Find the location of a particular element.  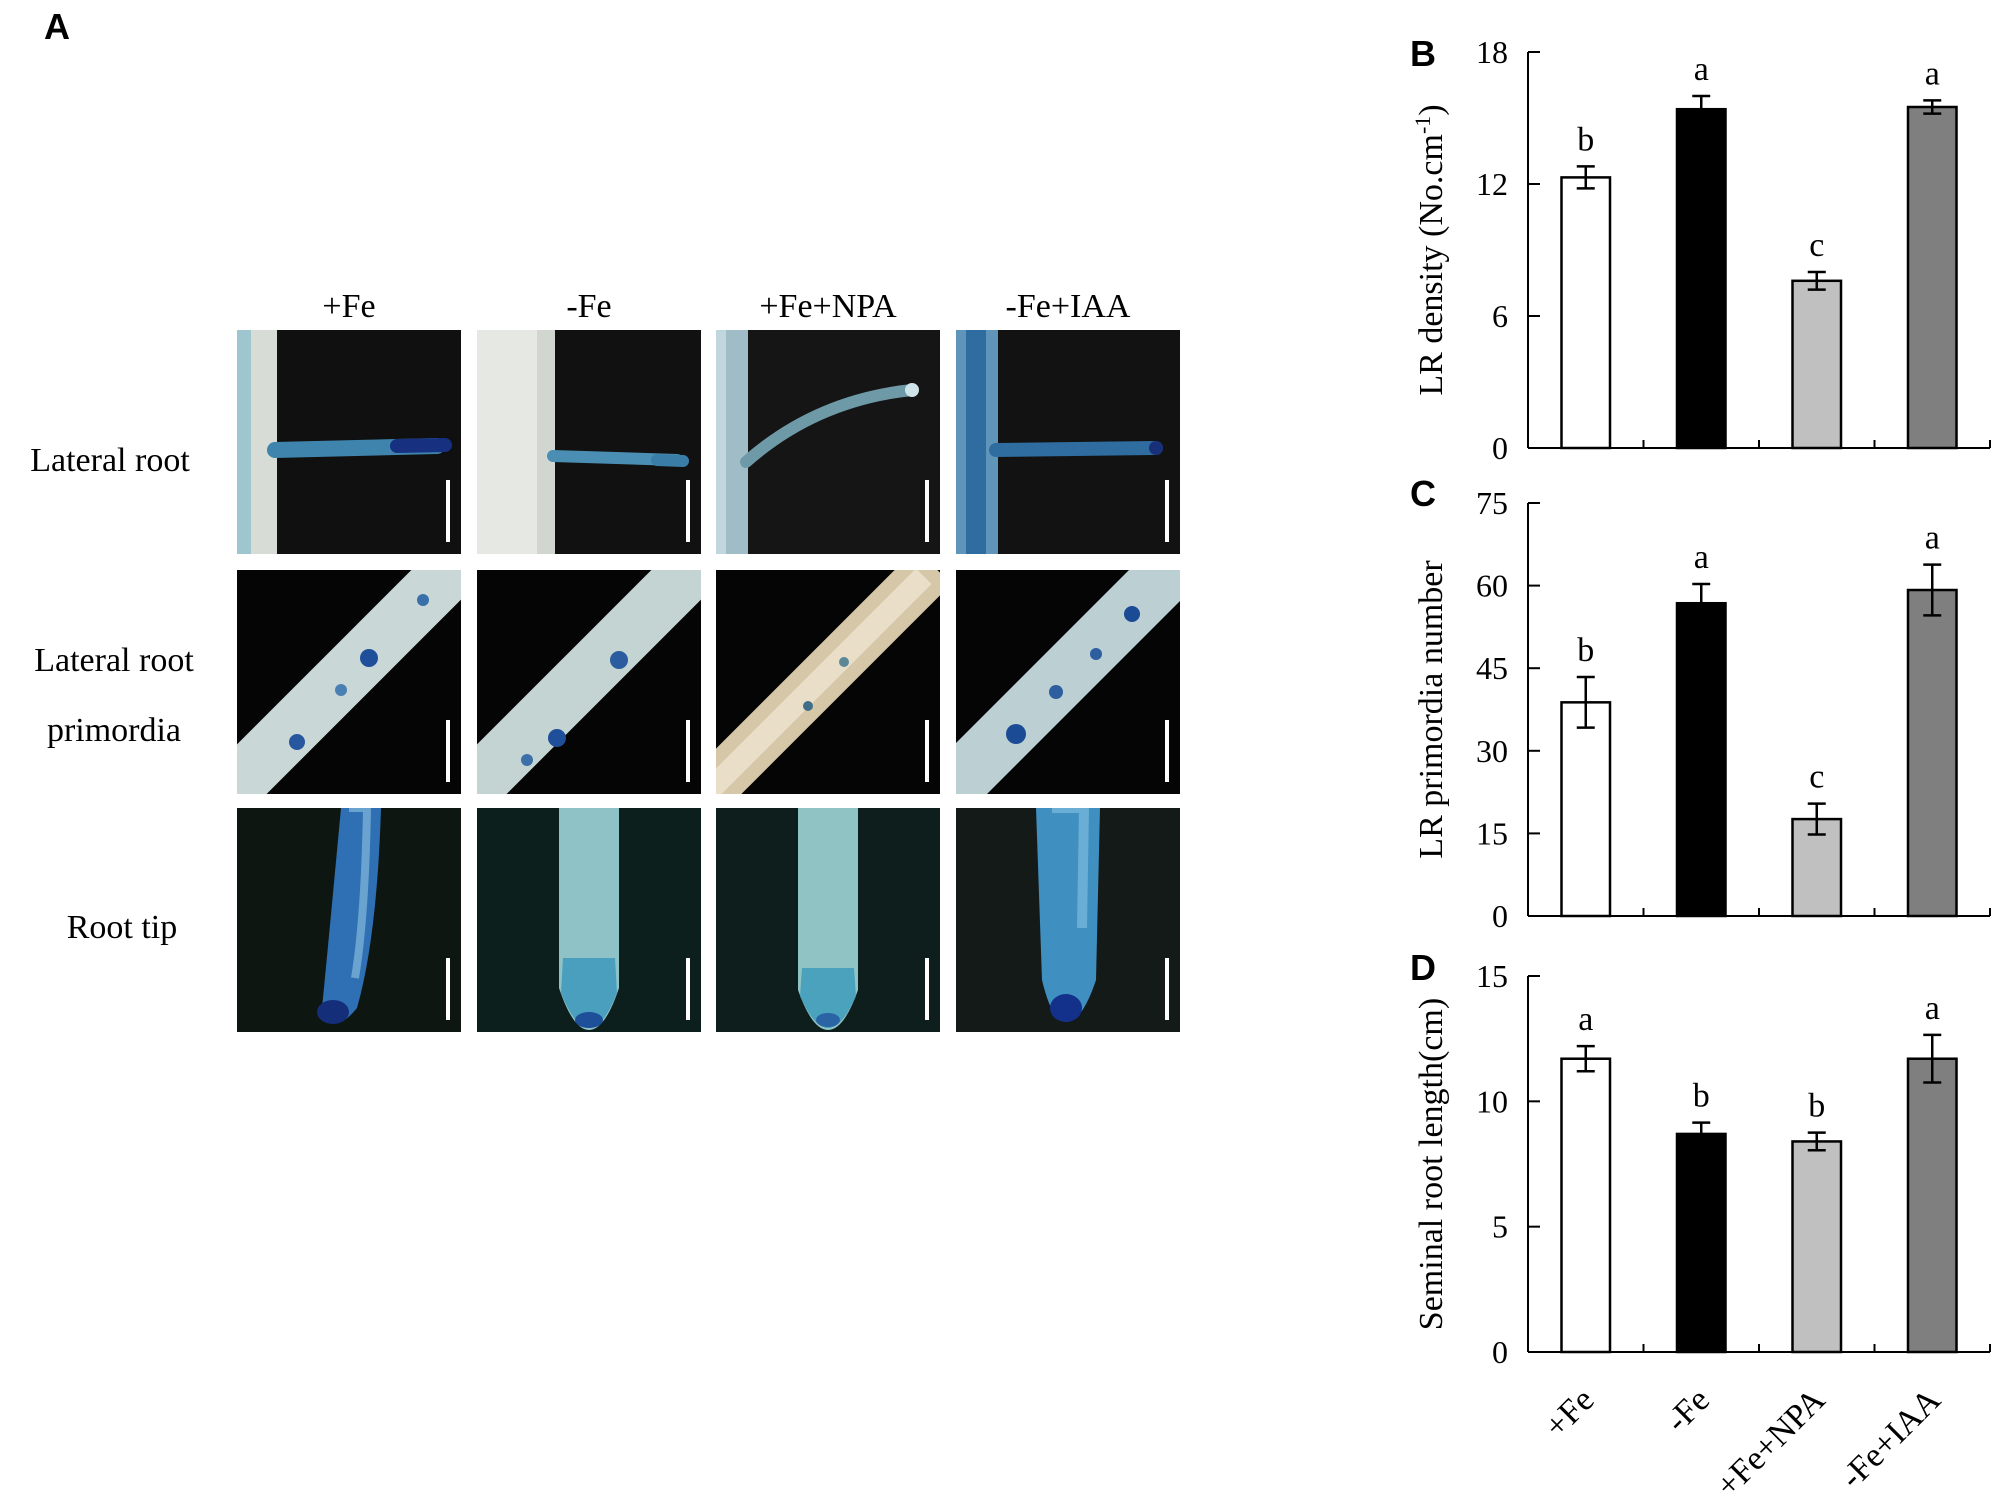

column-label-minus-fe: -Fe is located at coordinates (589, 306).